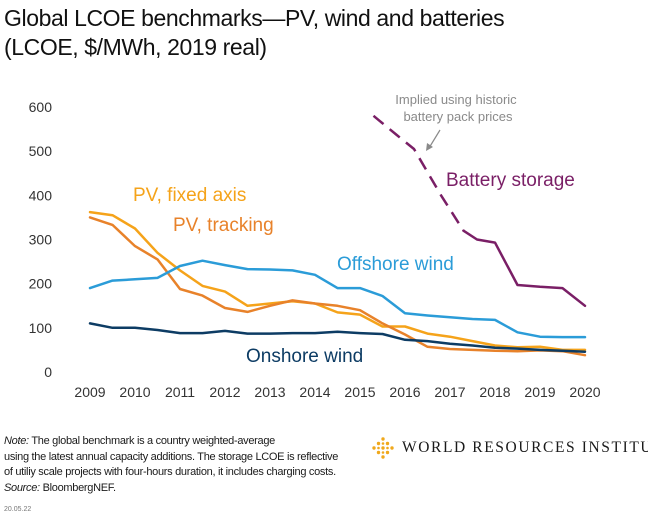 The height and width of the screenshot is (521, 648). I want to click on source-label: Source:, so click(22, 487).